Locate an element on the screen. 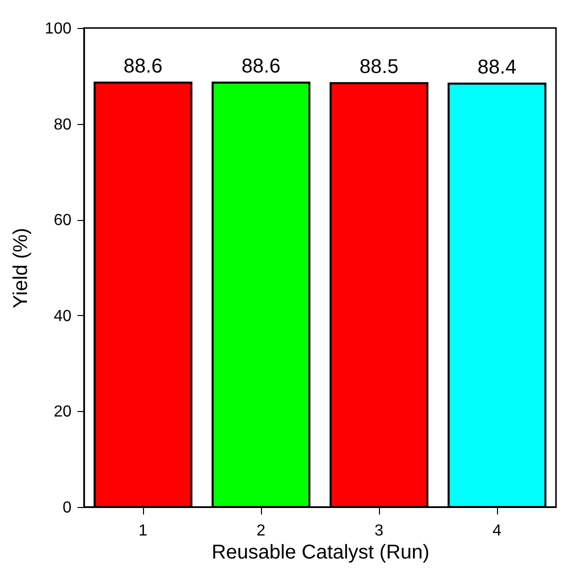  y-axis-title: Yield (%) is located at coordinates (21, 268).